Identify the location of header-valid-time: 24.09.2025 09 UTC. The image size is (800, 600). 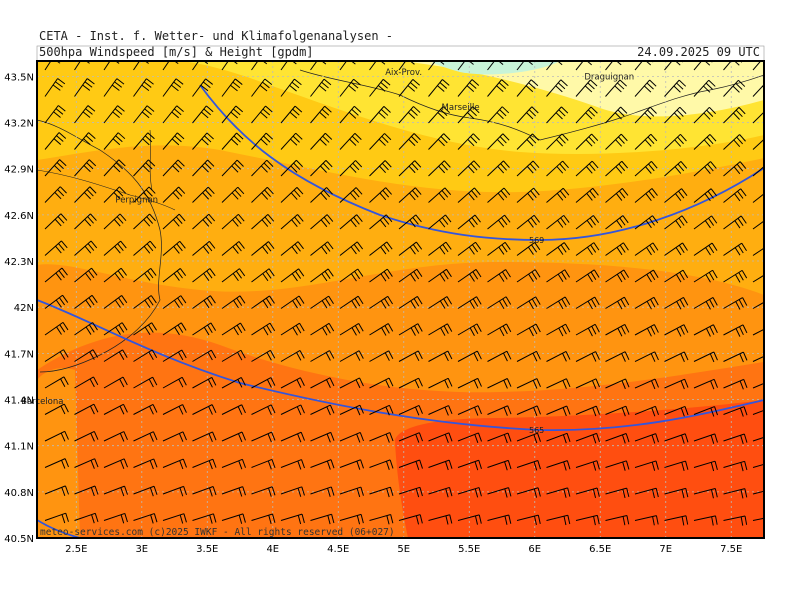
(698, 52).